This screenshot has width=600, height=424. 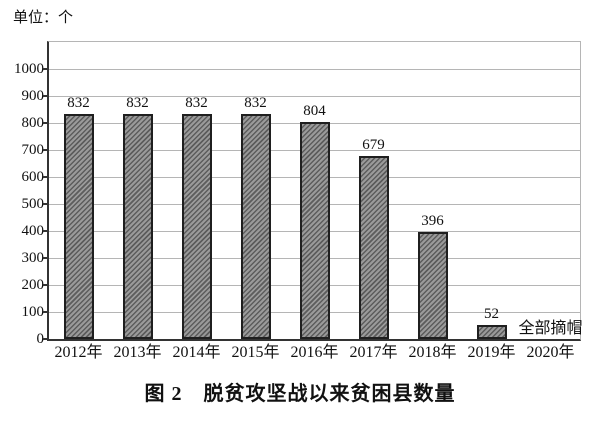 I want to click on y-axis-tick-label: 900, so click(x=33, y=96).